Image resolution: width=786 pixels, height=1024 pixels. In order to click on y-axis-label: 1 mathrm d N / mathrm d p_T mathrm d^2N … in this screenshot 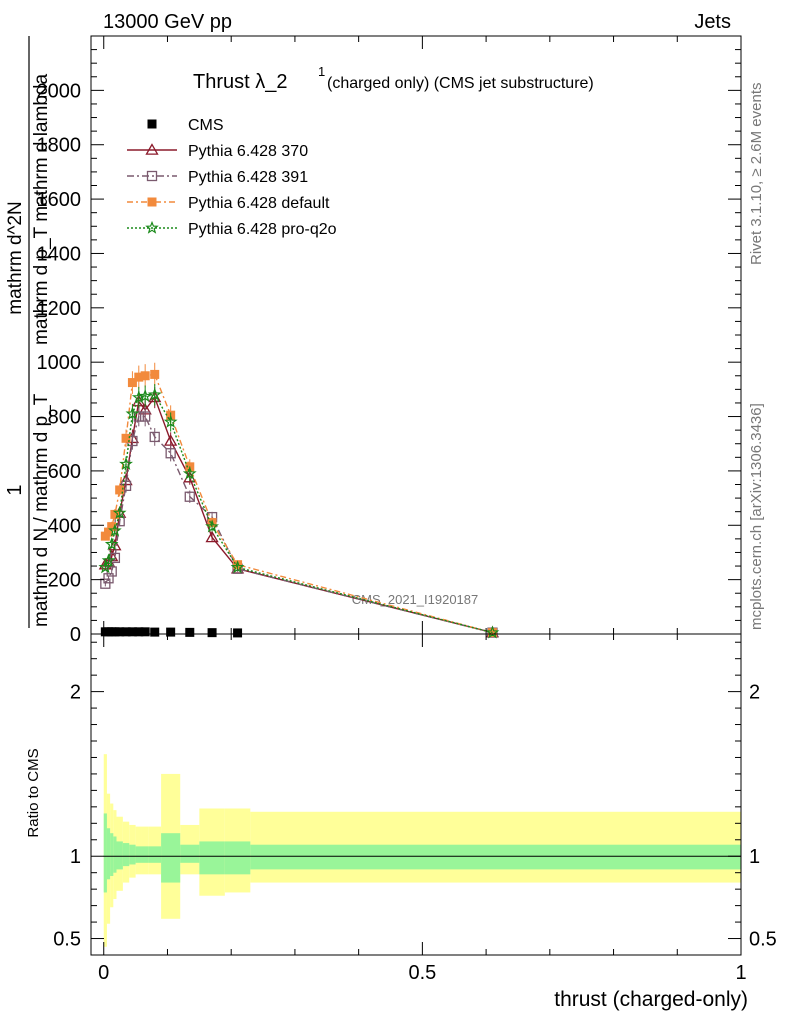, I will do `click(28, 332)`.